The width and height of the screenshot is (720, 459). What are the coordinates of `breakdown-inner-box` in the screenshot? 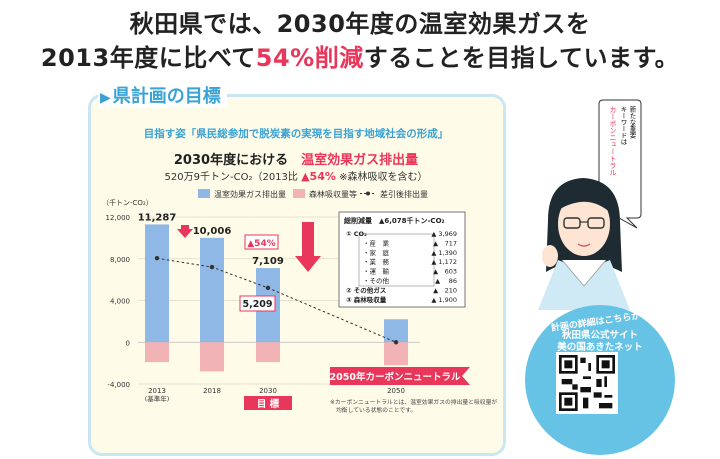 It's located at (396, 260).